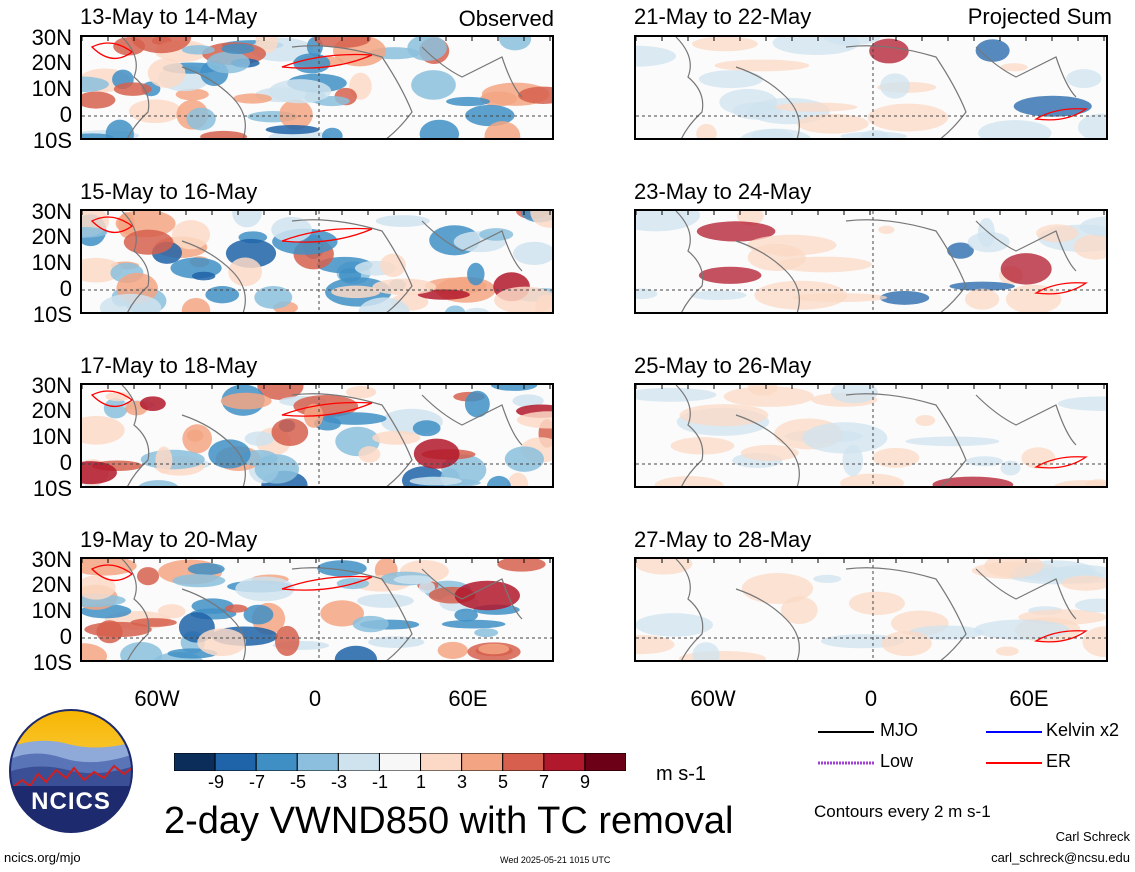 Image resolution: width=1135 pixels, height=872 pixels. What do you see at coordinates (400, 762) in the screenshot?
I see `colorbar-swatches` at bounding box center [400, 762].